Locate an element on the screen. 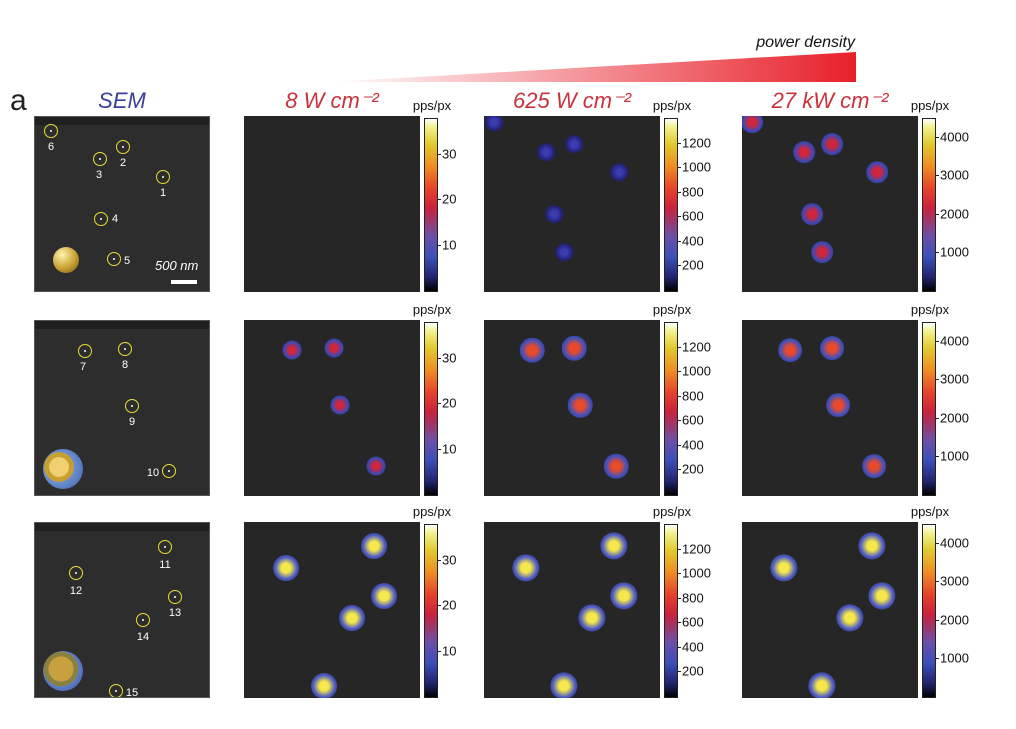 This screenshot has width=1016, height=729. colorbar-tick-label: 600 is located at coordinates (693, 622).